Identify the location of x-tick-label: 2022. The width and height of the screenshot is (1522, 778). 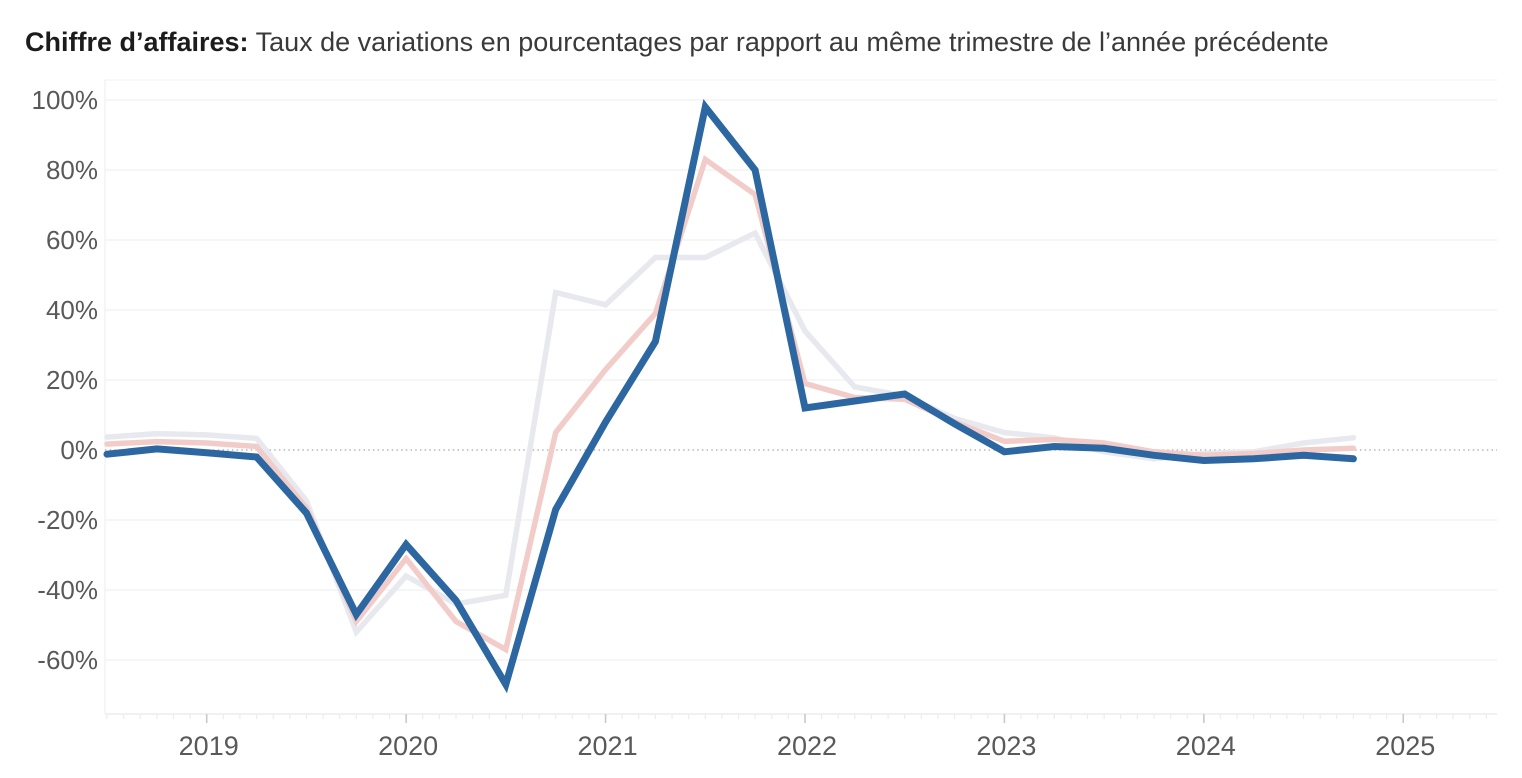
(807, 746).